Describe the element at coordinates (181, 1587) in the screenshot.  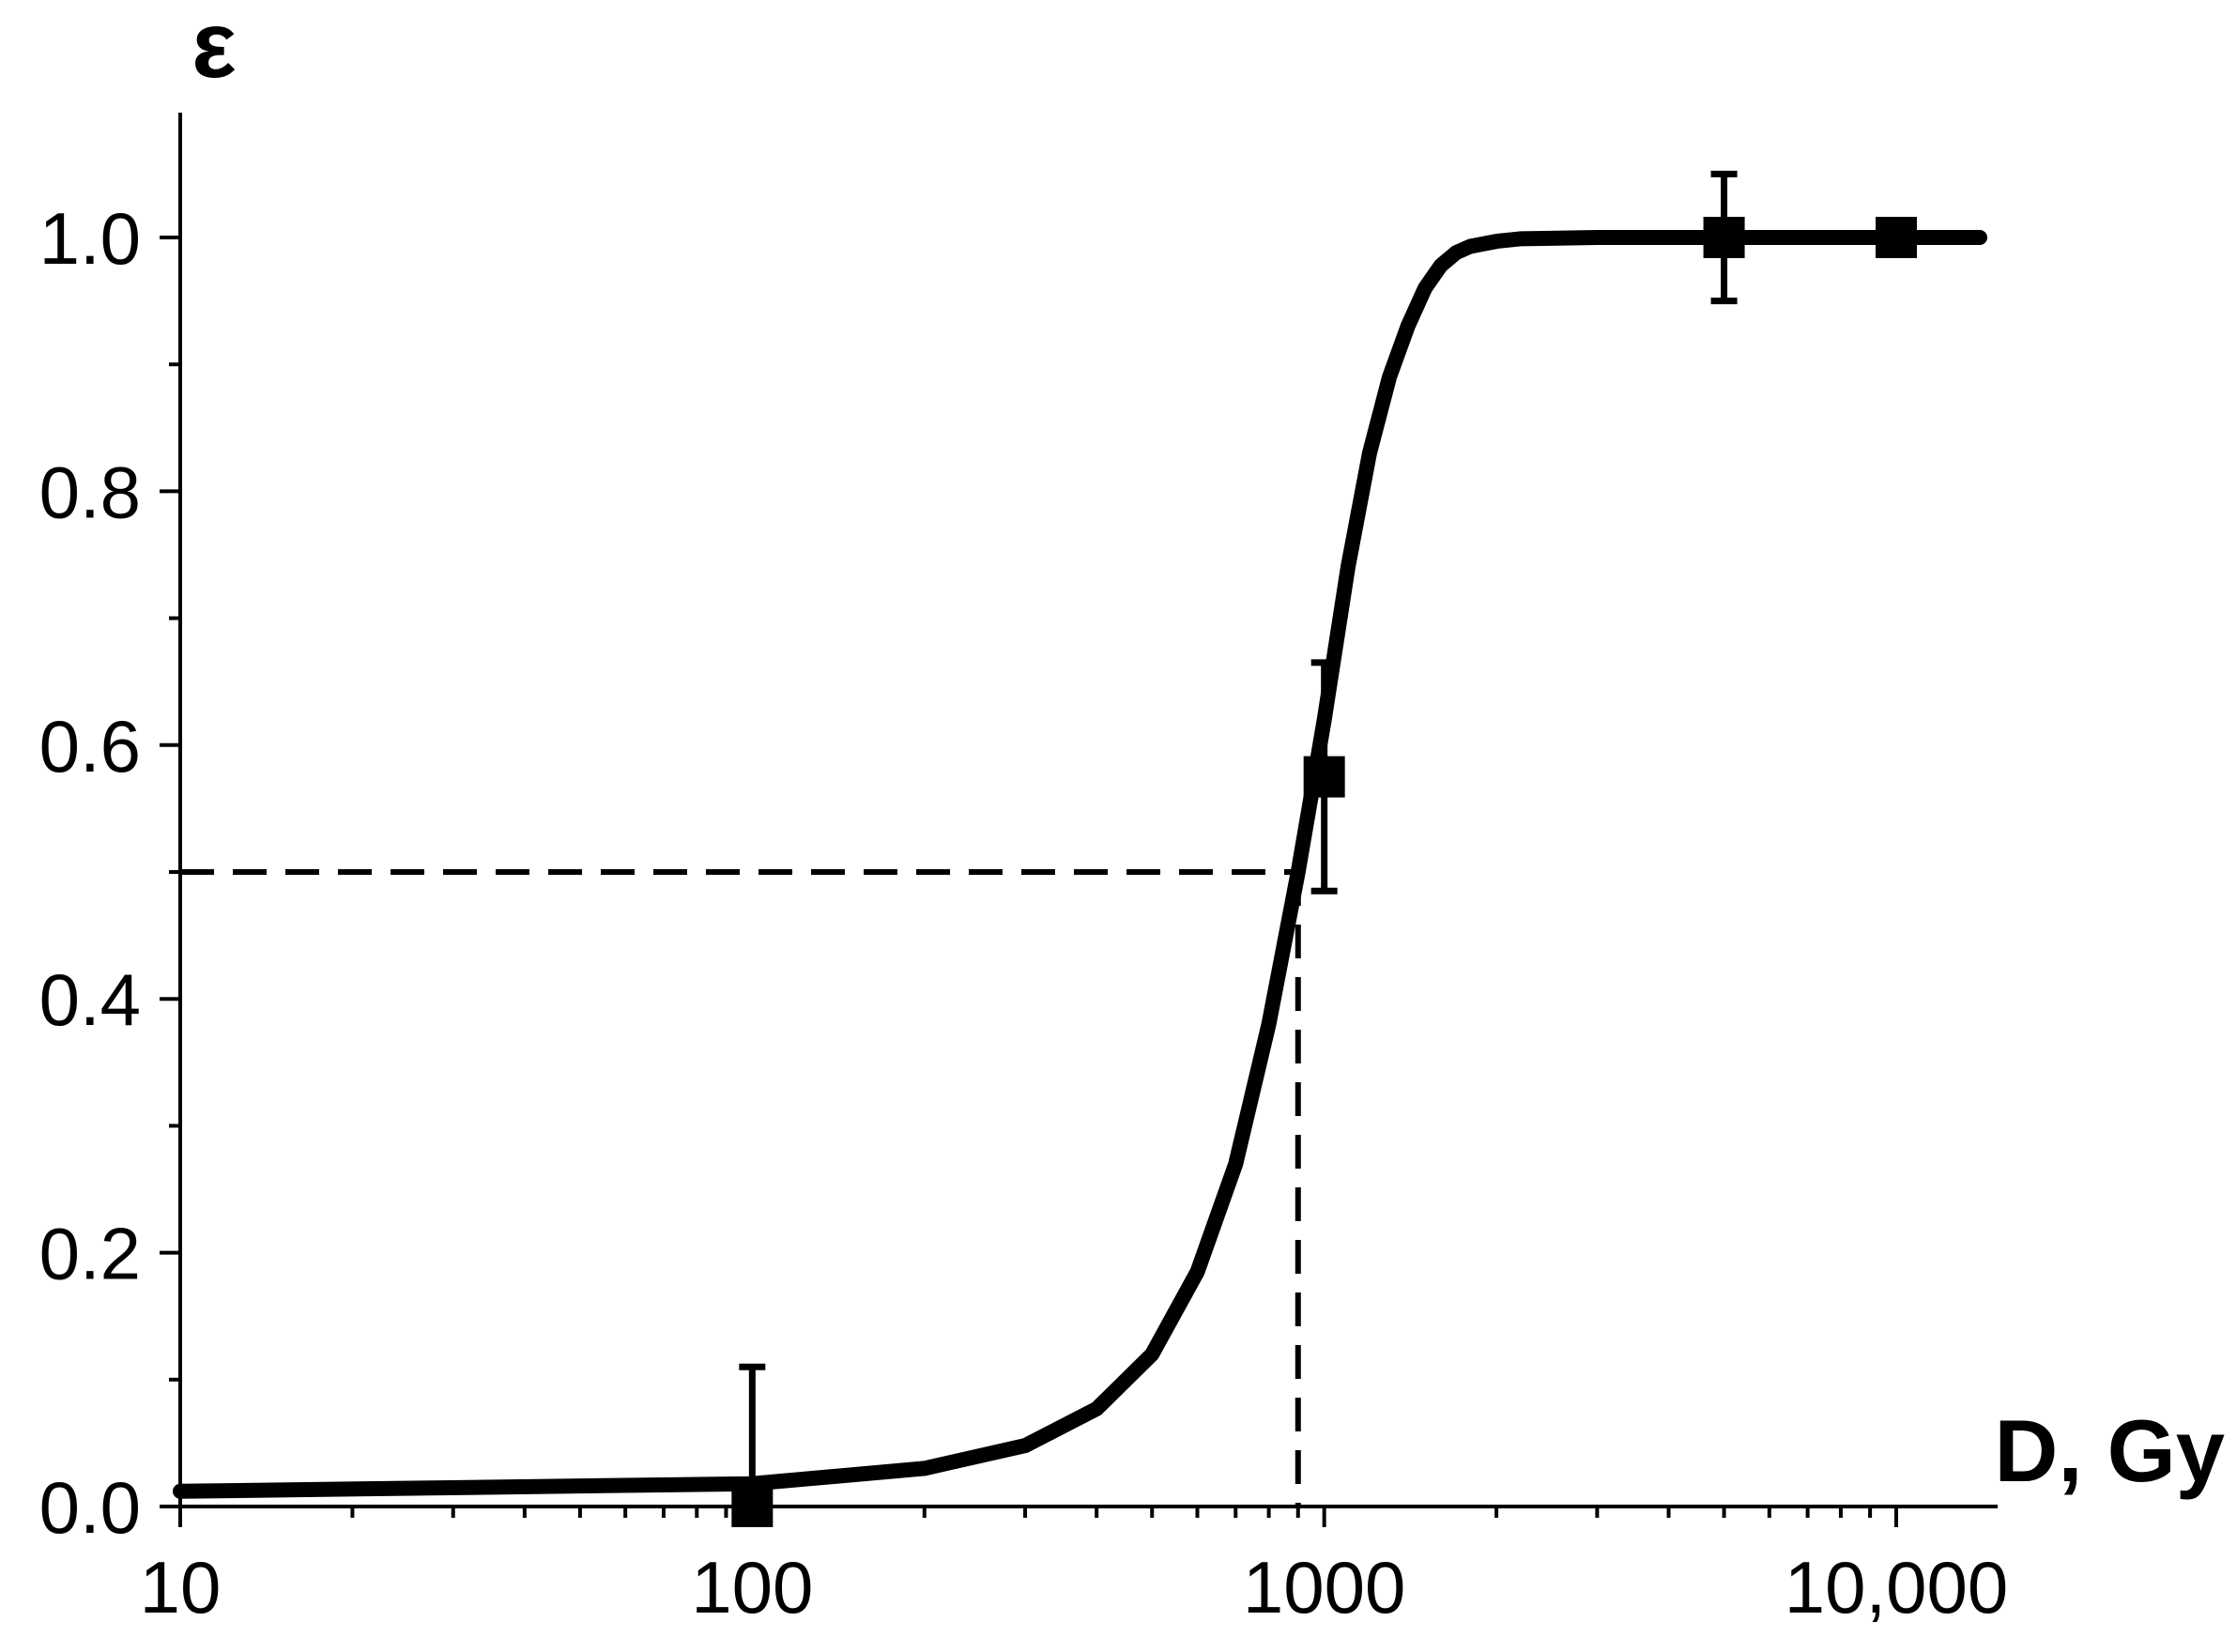
I see `x-tick-label: 10` at that location.